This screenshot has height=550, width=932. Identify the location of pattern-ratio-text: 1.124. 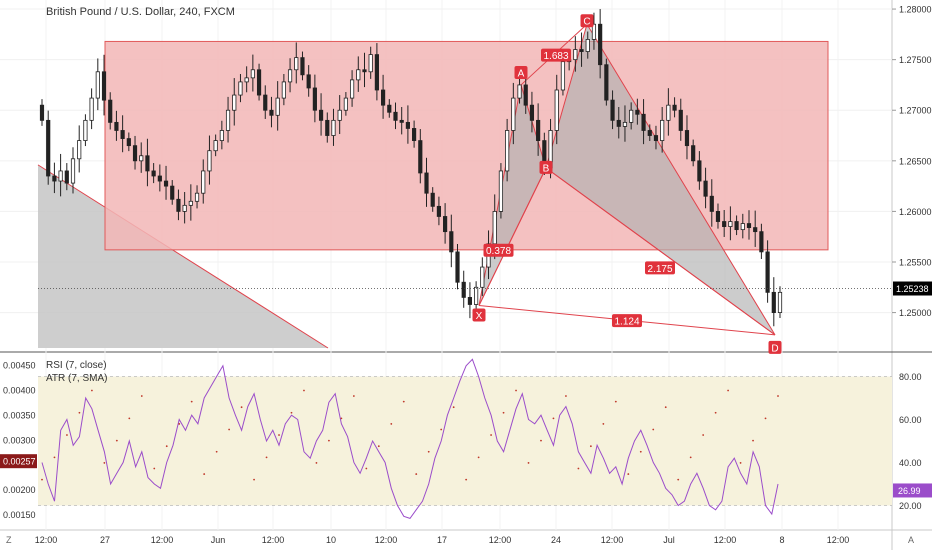
(626, 322).